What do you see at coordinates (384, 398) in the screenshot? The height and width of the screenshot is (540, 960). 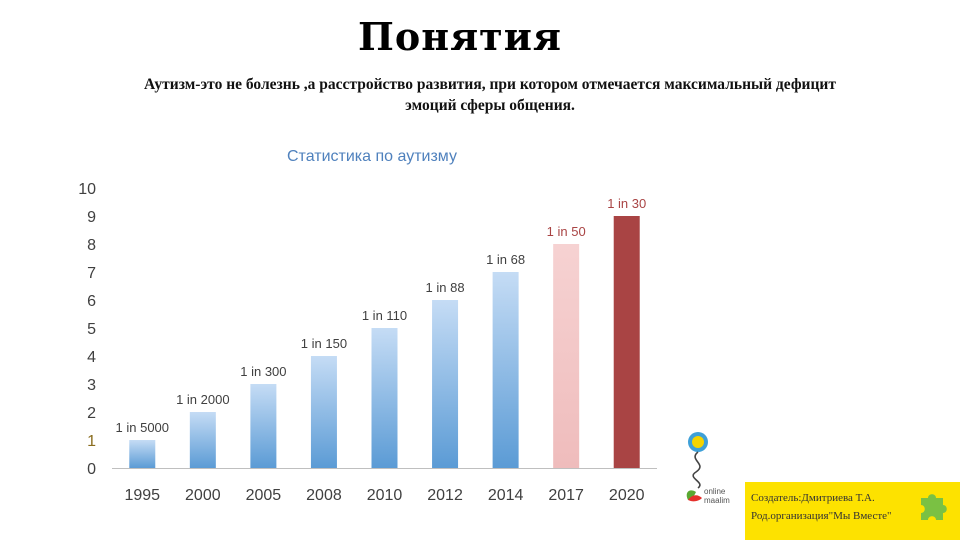 I see `bar-2010` at bounding box center [384, 398].